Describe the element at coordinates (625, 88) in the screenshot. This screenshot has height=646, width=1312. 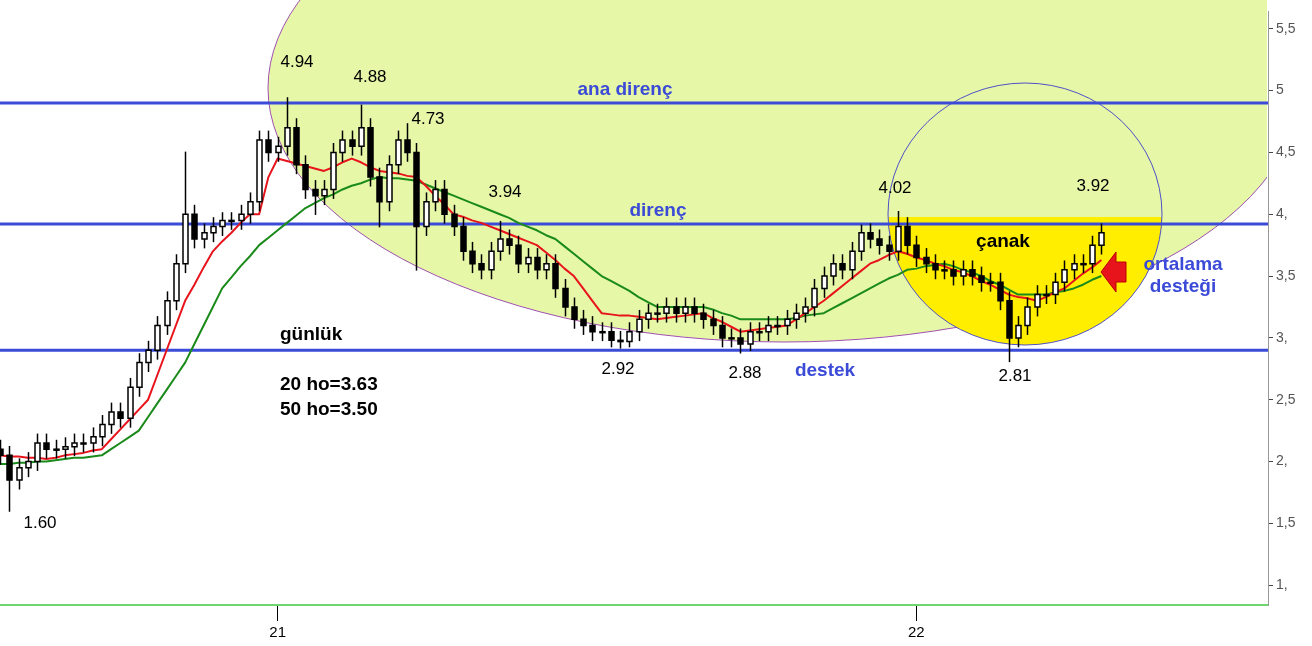
I see `ref-line-label: ana direnç` at that location.